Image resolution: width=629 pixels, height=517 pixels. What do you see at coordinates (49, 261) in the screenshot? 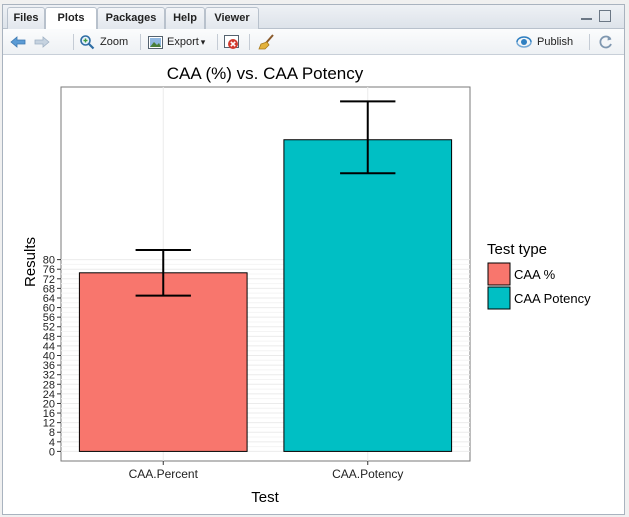
I see `y-tick-label: 80` at bounding box center [49, 261].